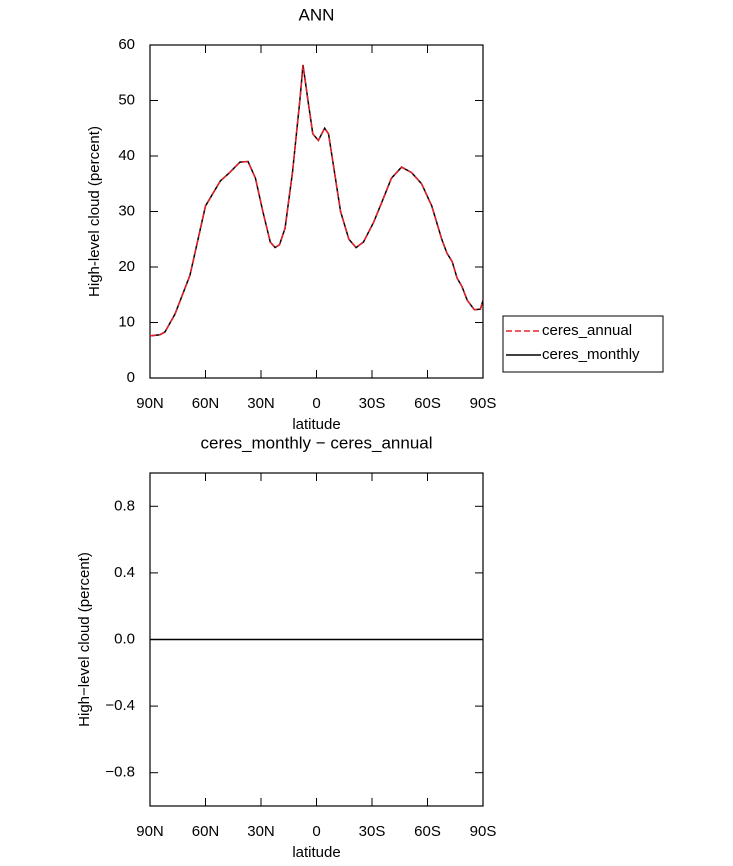  Describe the element at coordinates (587, 330) in the screenshot. I see `legend-label: ceres_annual` at that location.